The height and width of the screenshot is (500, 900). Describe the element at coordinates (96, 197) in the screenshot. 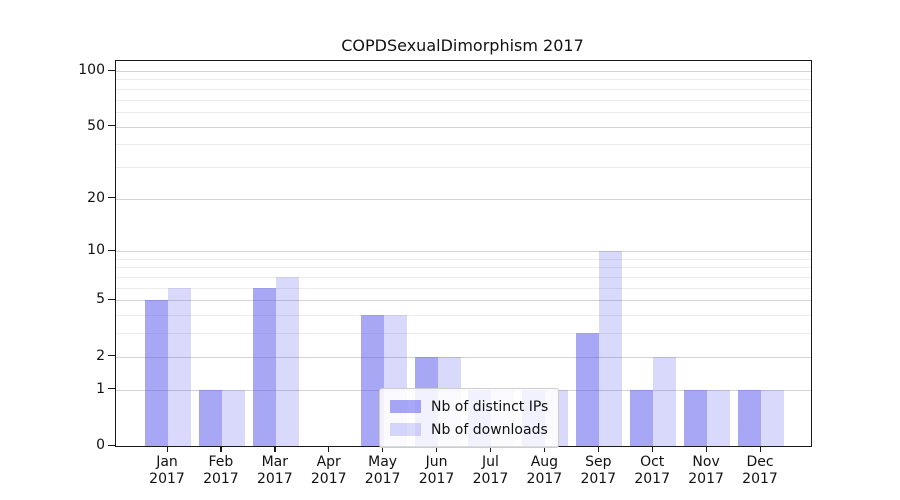

I see `y-tick-label: 20` at that location.